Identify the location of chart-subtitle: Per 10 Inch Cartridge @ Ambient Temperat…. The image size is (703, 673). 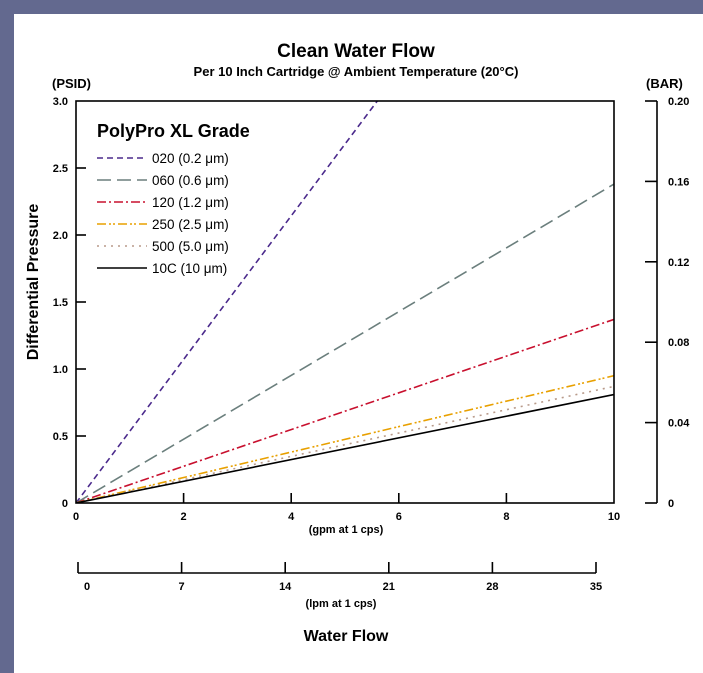
(356, 71).